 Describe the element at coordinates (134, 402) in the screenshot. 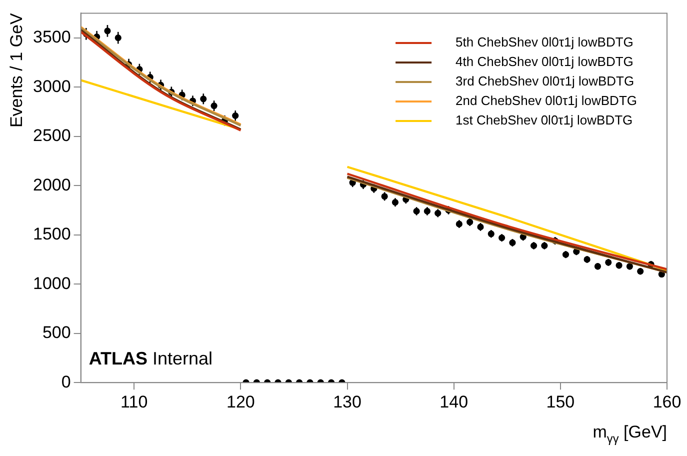

I see `x-tick-label: 110` at that location.